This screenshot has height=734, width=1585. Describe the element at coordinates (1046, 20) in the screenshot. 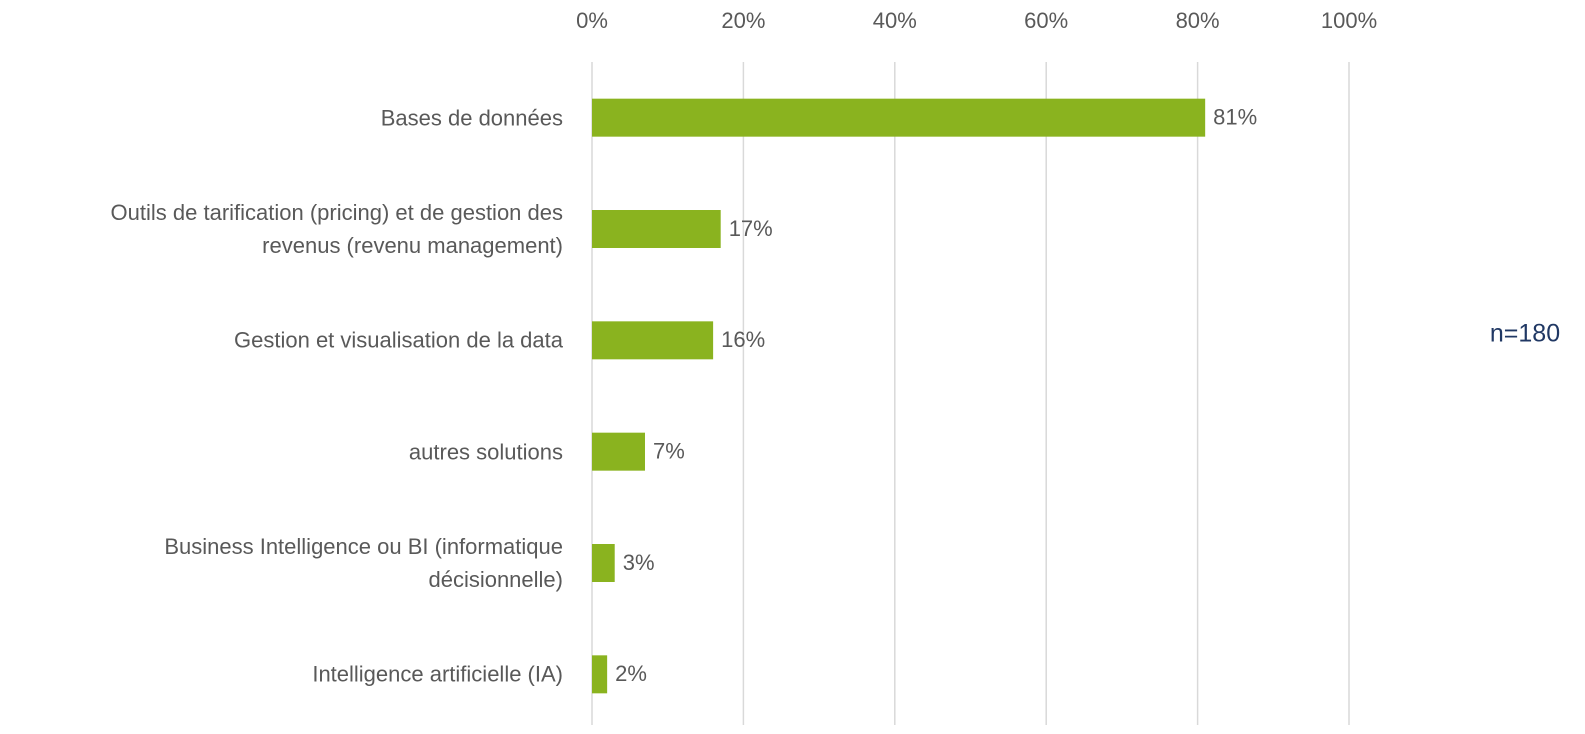

I see `x-tick-label: 60%` at that location.